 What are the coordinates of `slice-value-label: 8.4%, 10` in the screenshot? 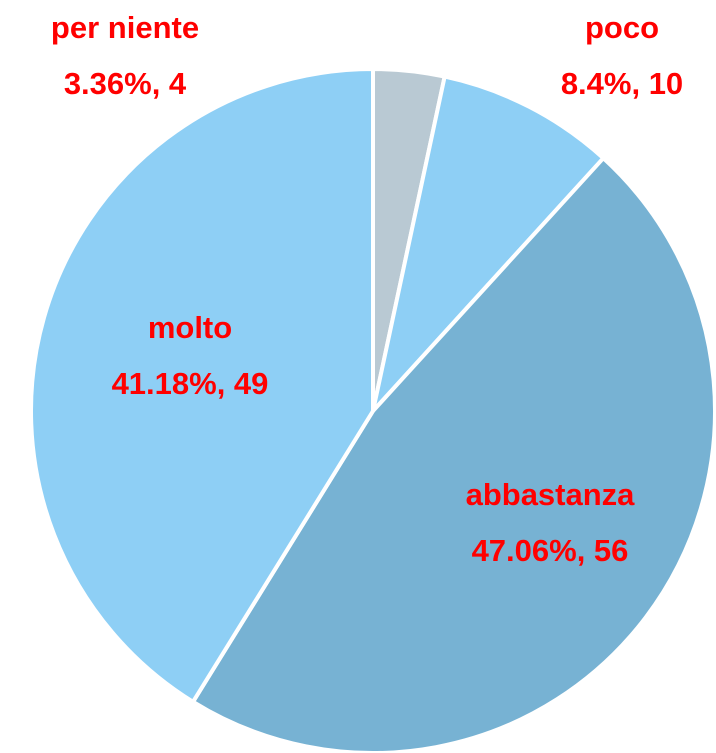 It's located at (622, 83).